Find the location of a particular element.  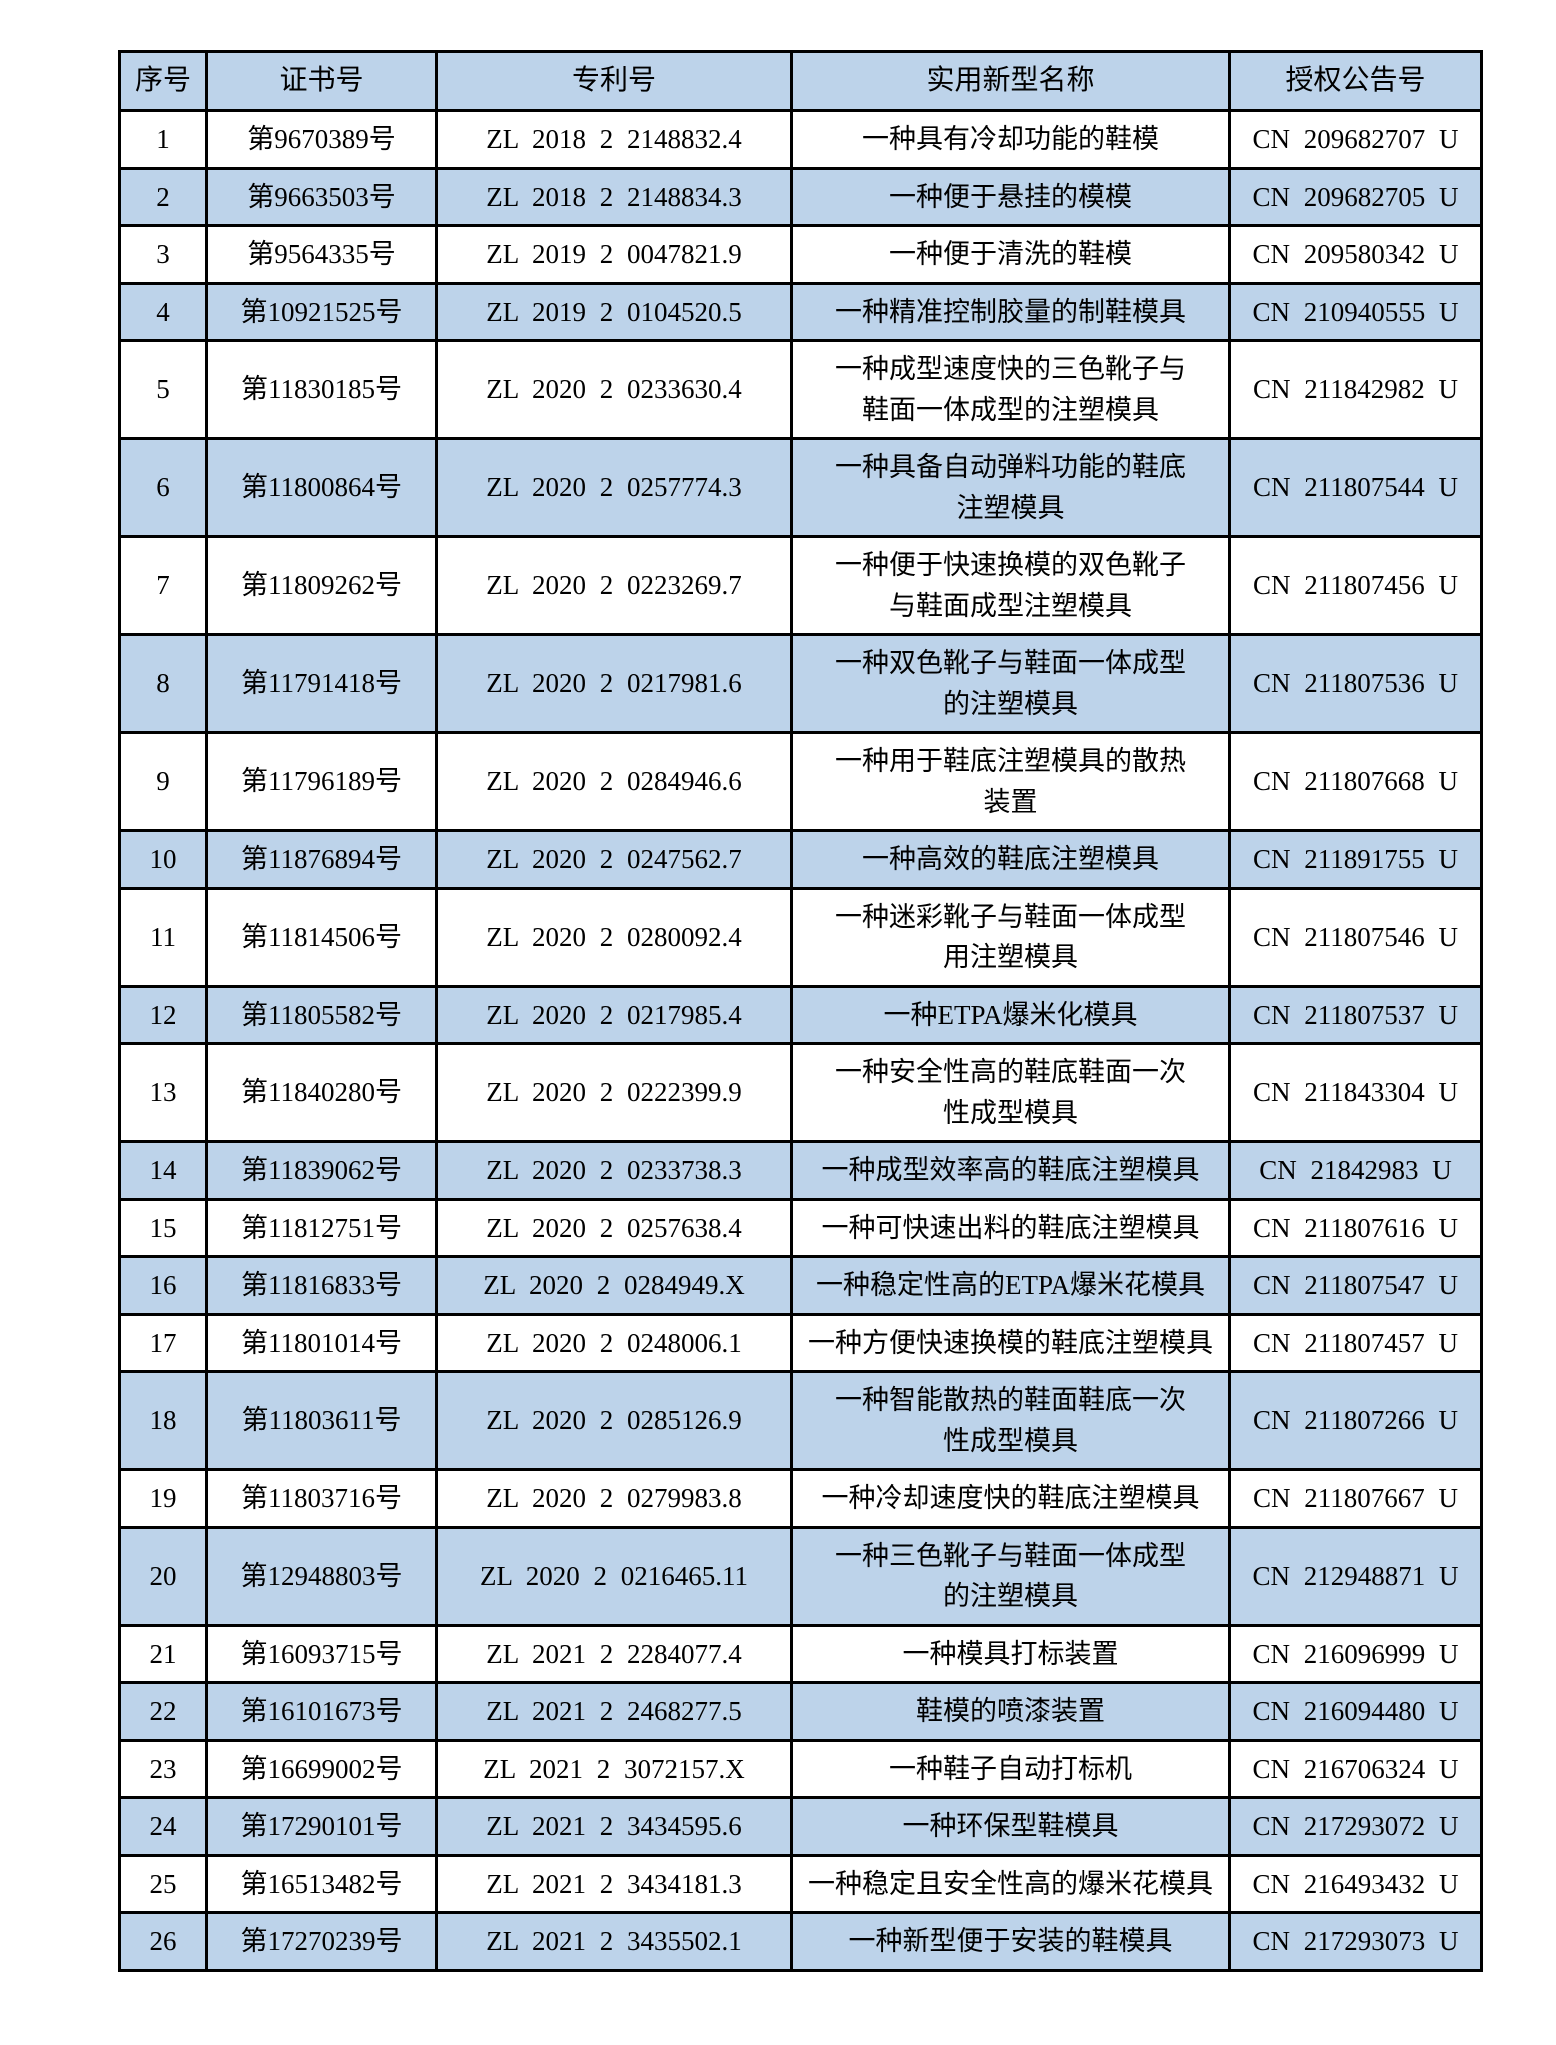

col-header-utility-model-name: 实用新型名称 is located at coordinates (1010, 81).